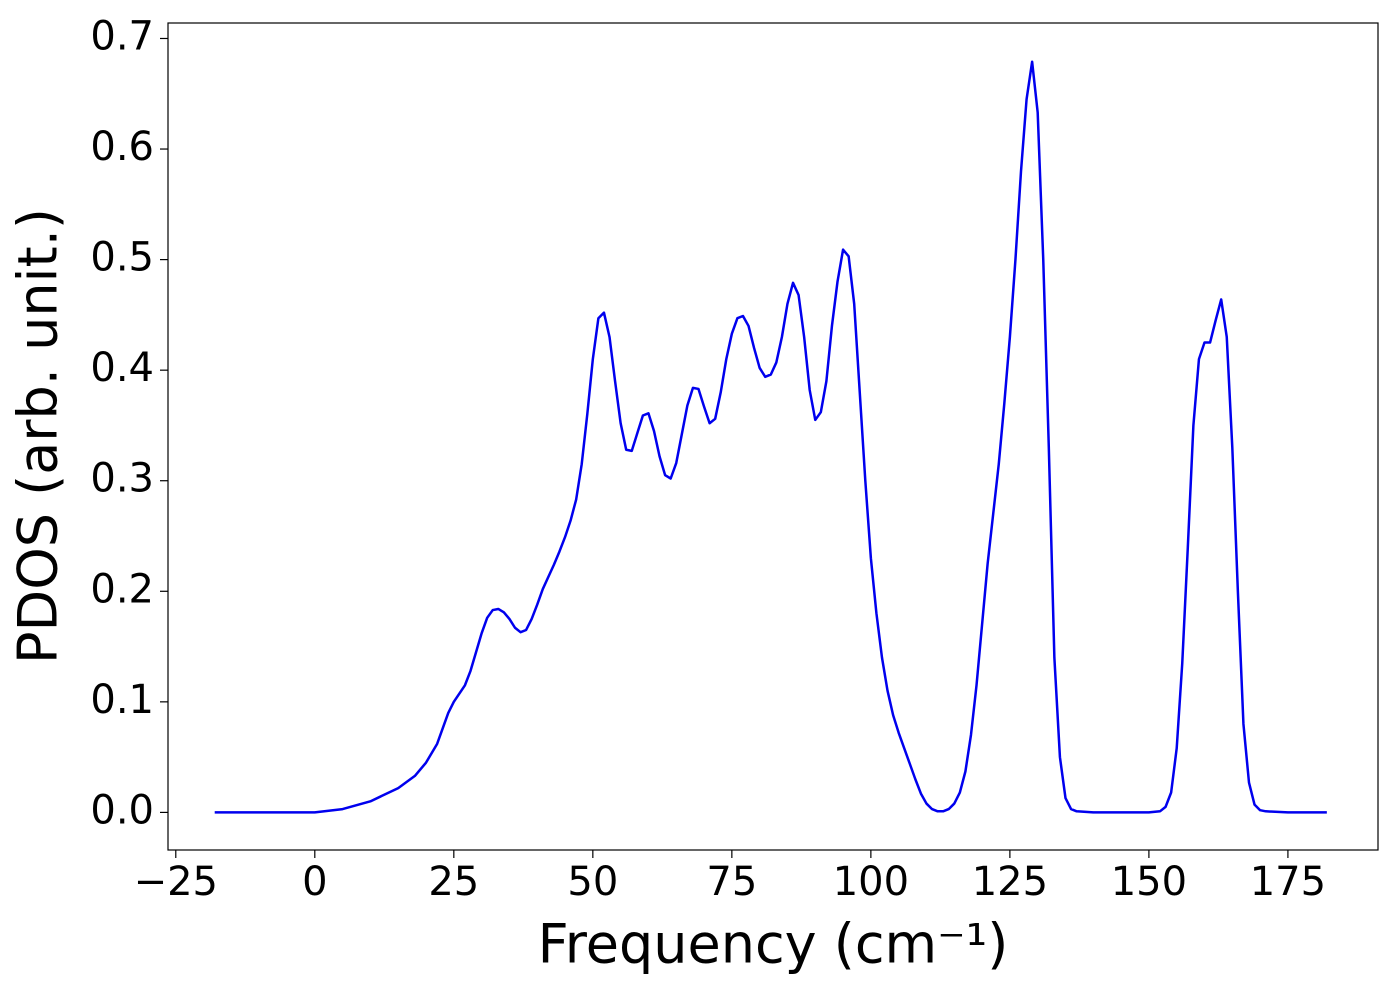 The width and height of the screenshot is (1400, 1000). What do you see at coordinates (122, 258) in the screenshot?
I see `y-tick-label: 0.5` at bounding box center [122, 258].